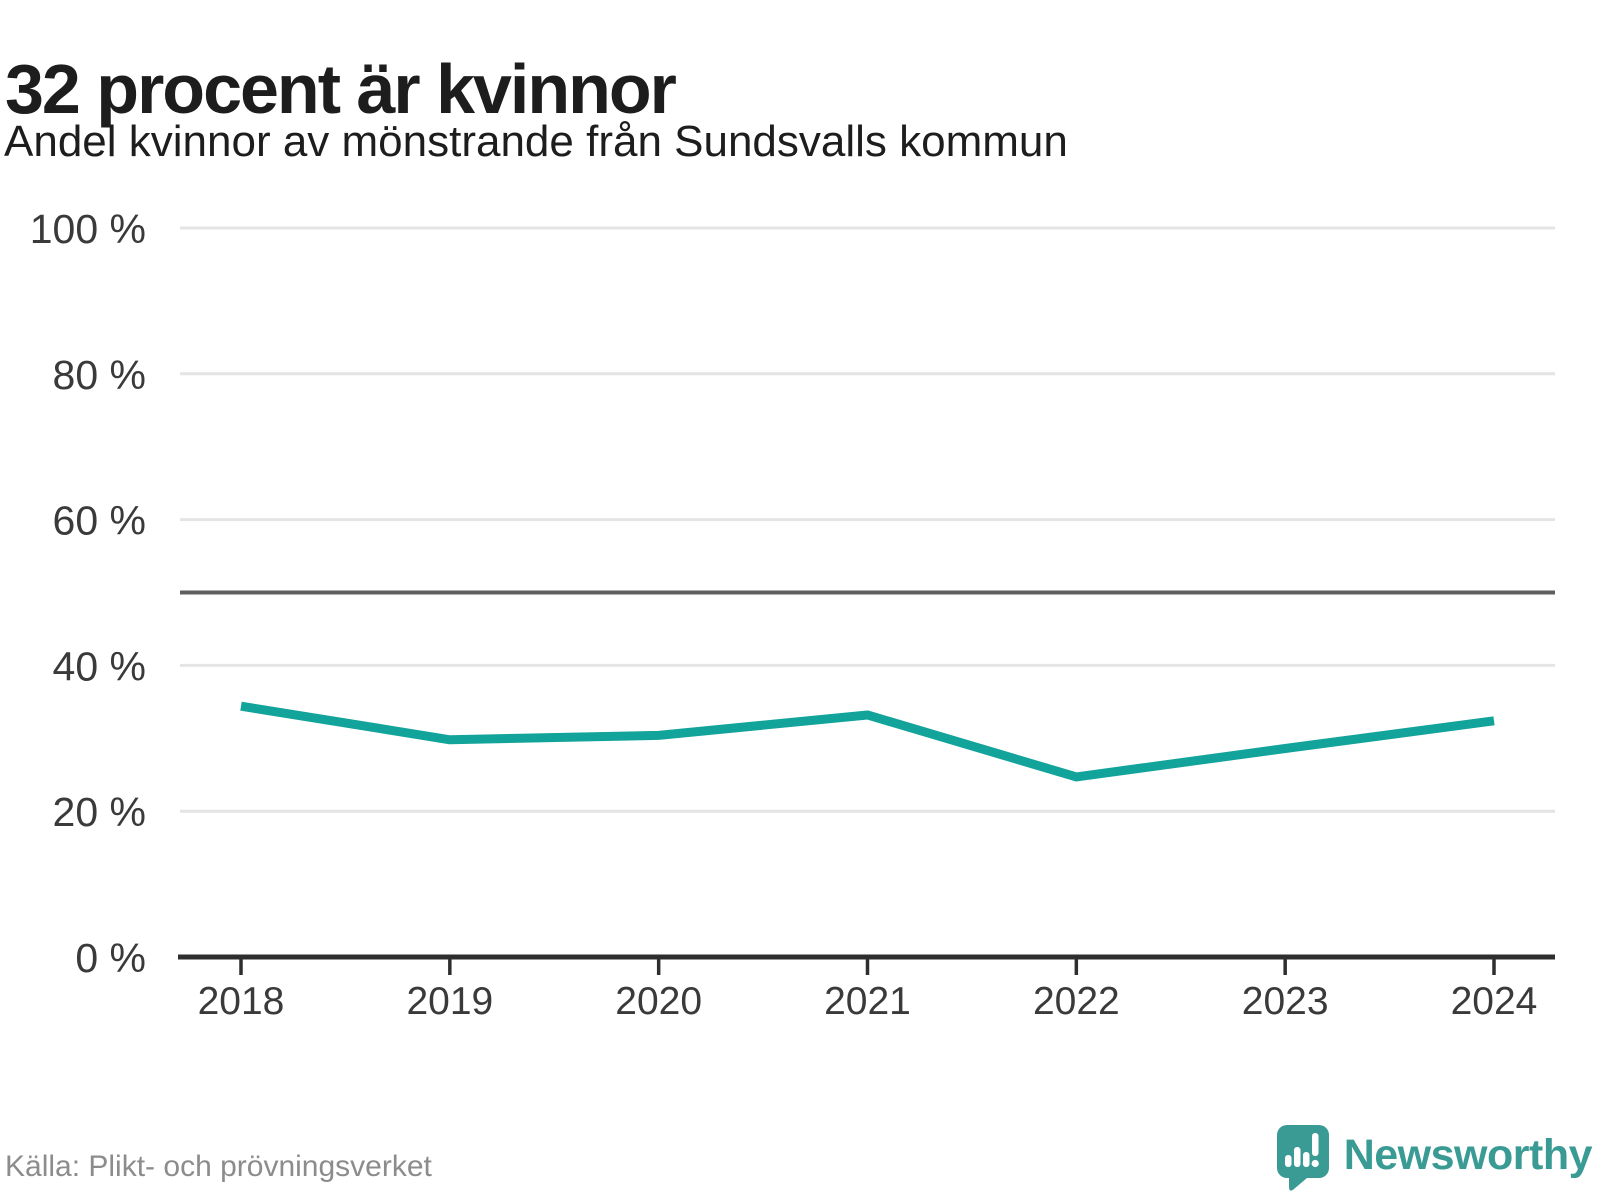 The width and height of the screenshot is (1600, 1200). Describe the element at coordinates (99, 666) in the screenshot. I see `y-tick-label-40: 40 %` at that location.